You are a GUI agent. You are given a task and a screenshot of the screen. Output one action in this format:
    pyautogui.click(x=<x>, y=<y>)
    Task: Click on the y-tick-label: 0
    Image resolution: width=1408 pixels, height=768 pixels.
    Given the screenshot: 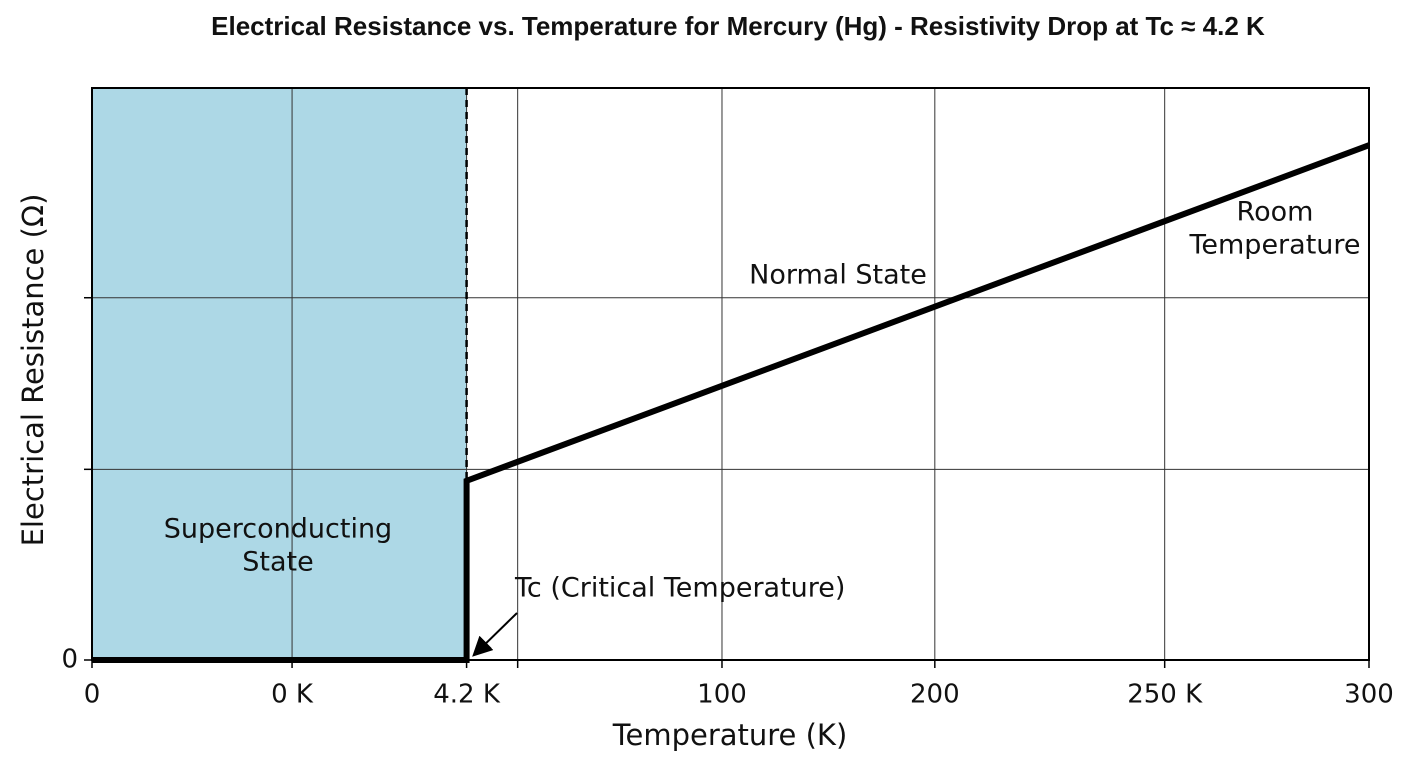 What is the action you would take?
    pyautogui.click(x=69, y=660)
    